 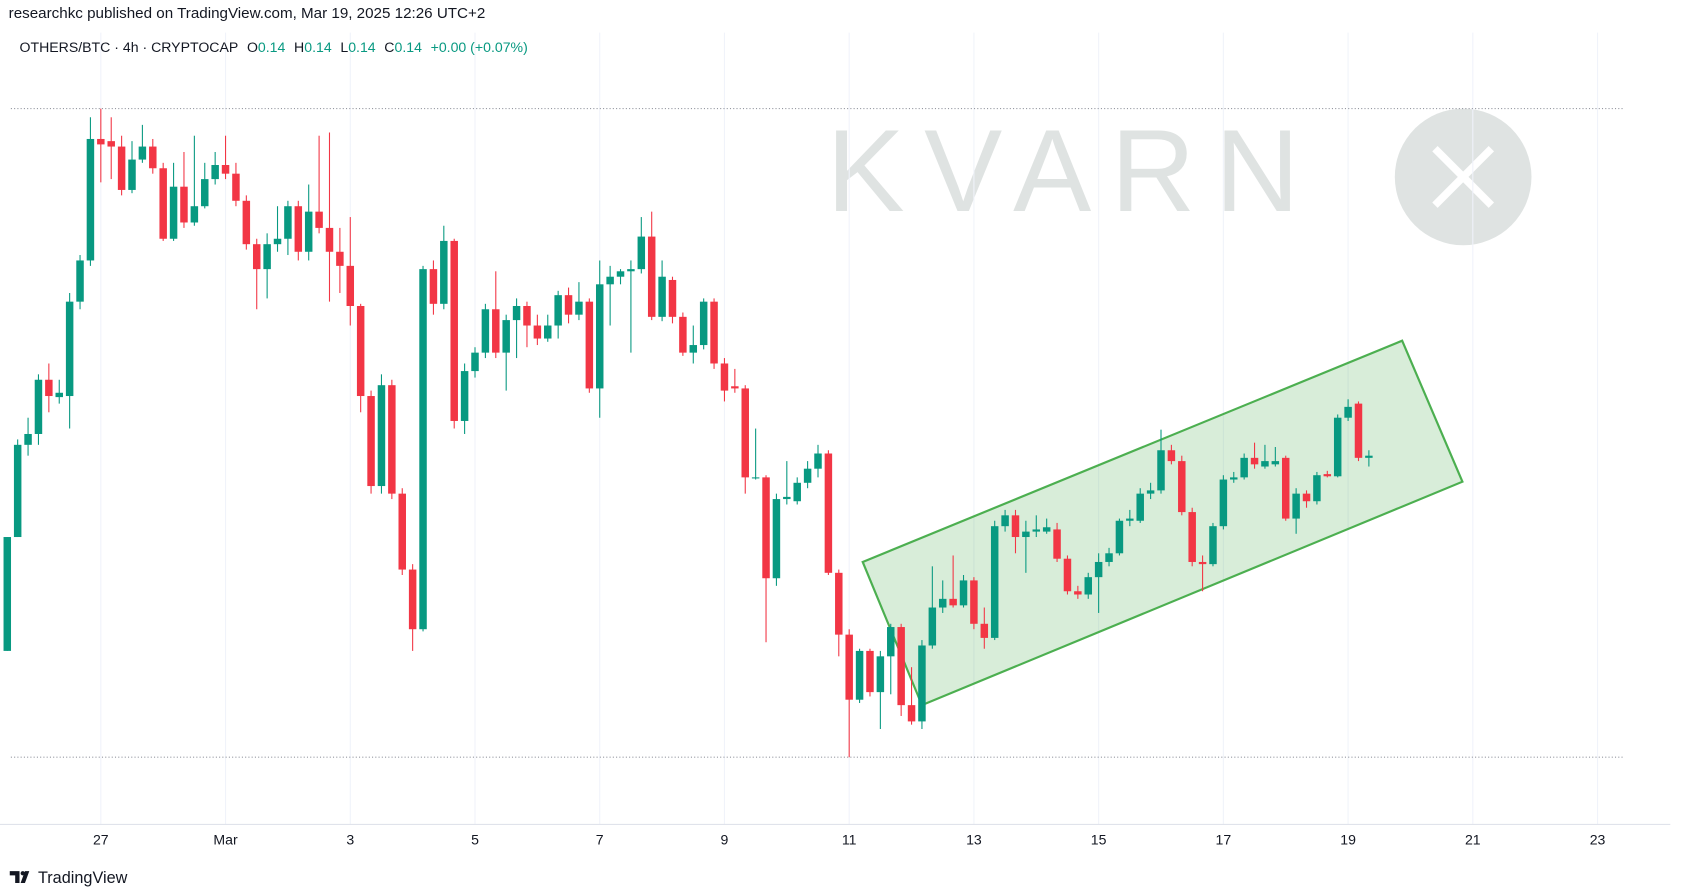 What do you see at coordinates (1224, 839) in the screenshot?
I see `x-tick-label: 17` at bounding box center [1224, 839].